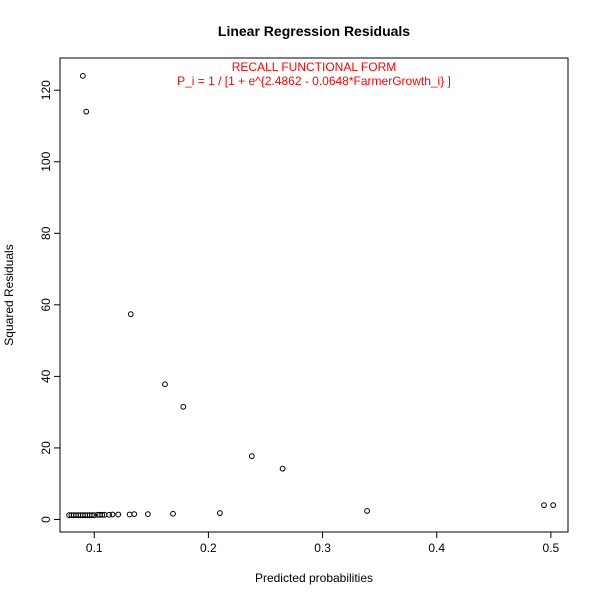  What do you see at coordinates (9, 294) in the screenshot?
I see `y-axis-label: Squared Residuals` at bounding box center [9, 294].